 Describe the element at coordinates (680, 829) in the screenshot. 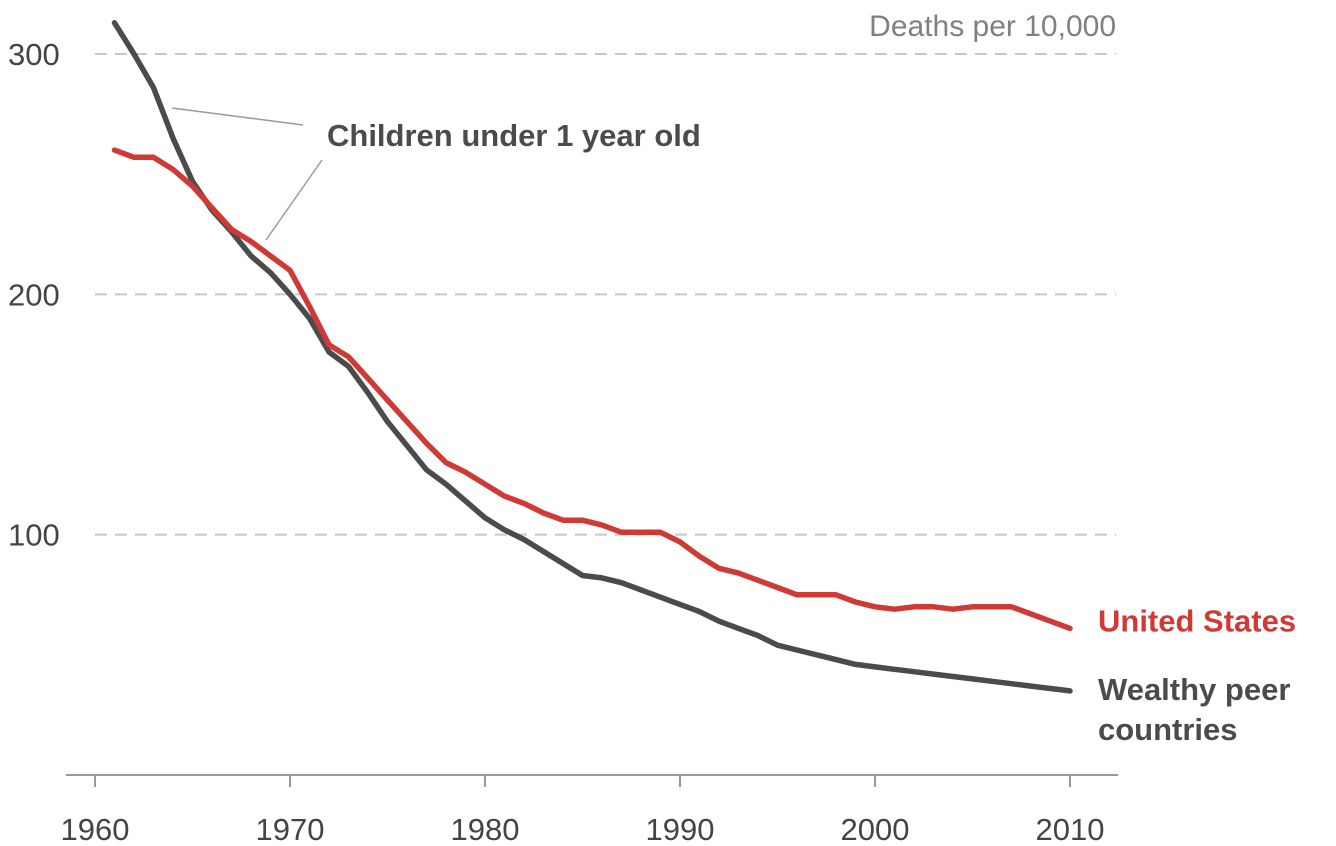

I see `x-tick-label: 1990` at that location.